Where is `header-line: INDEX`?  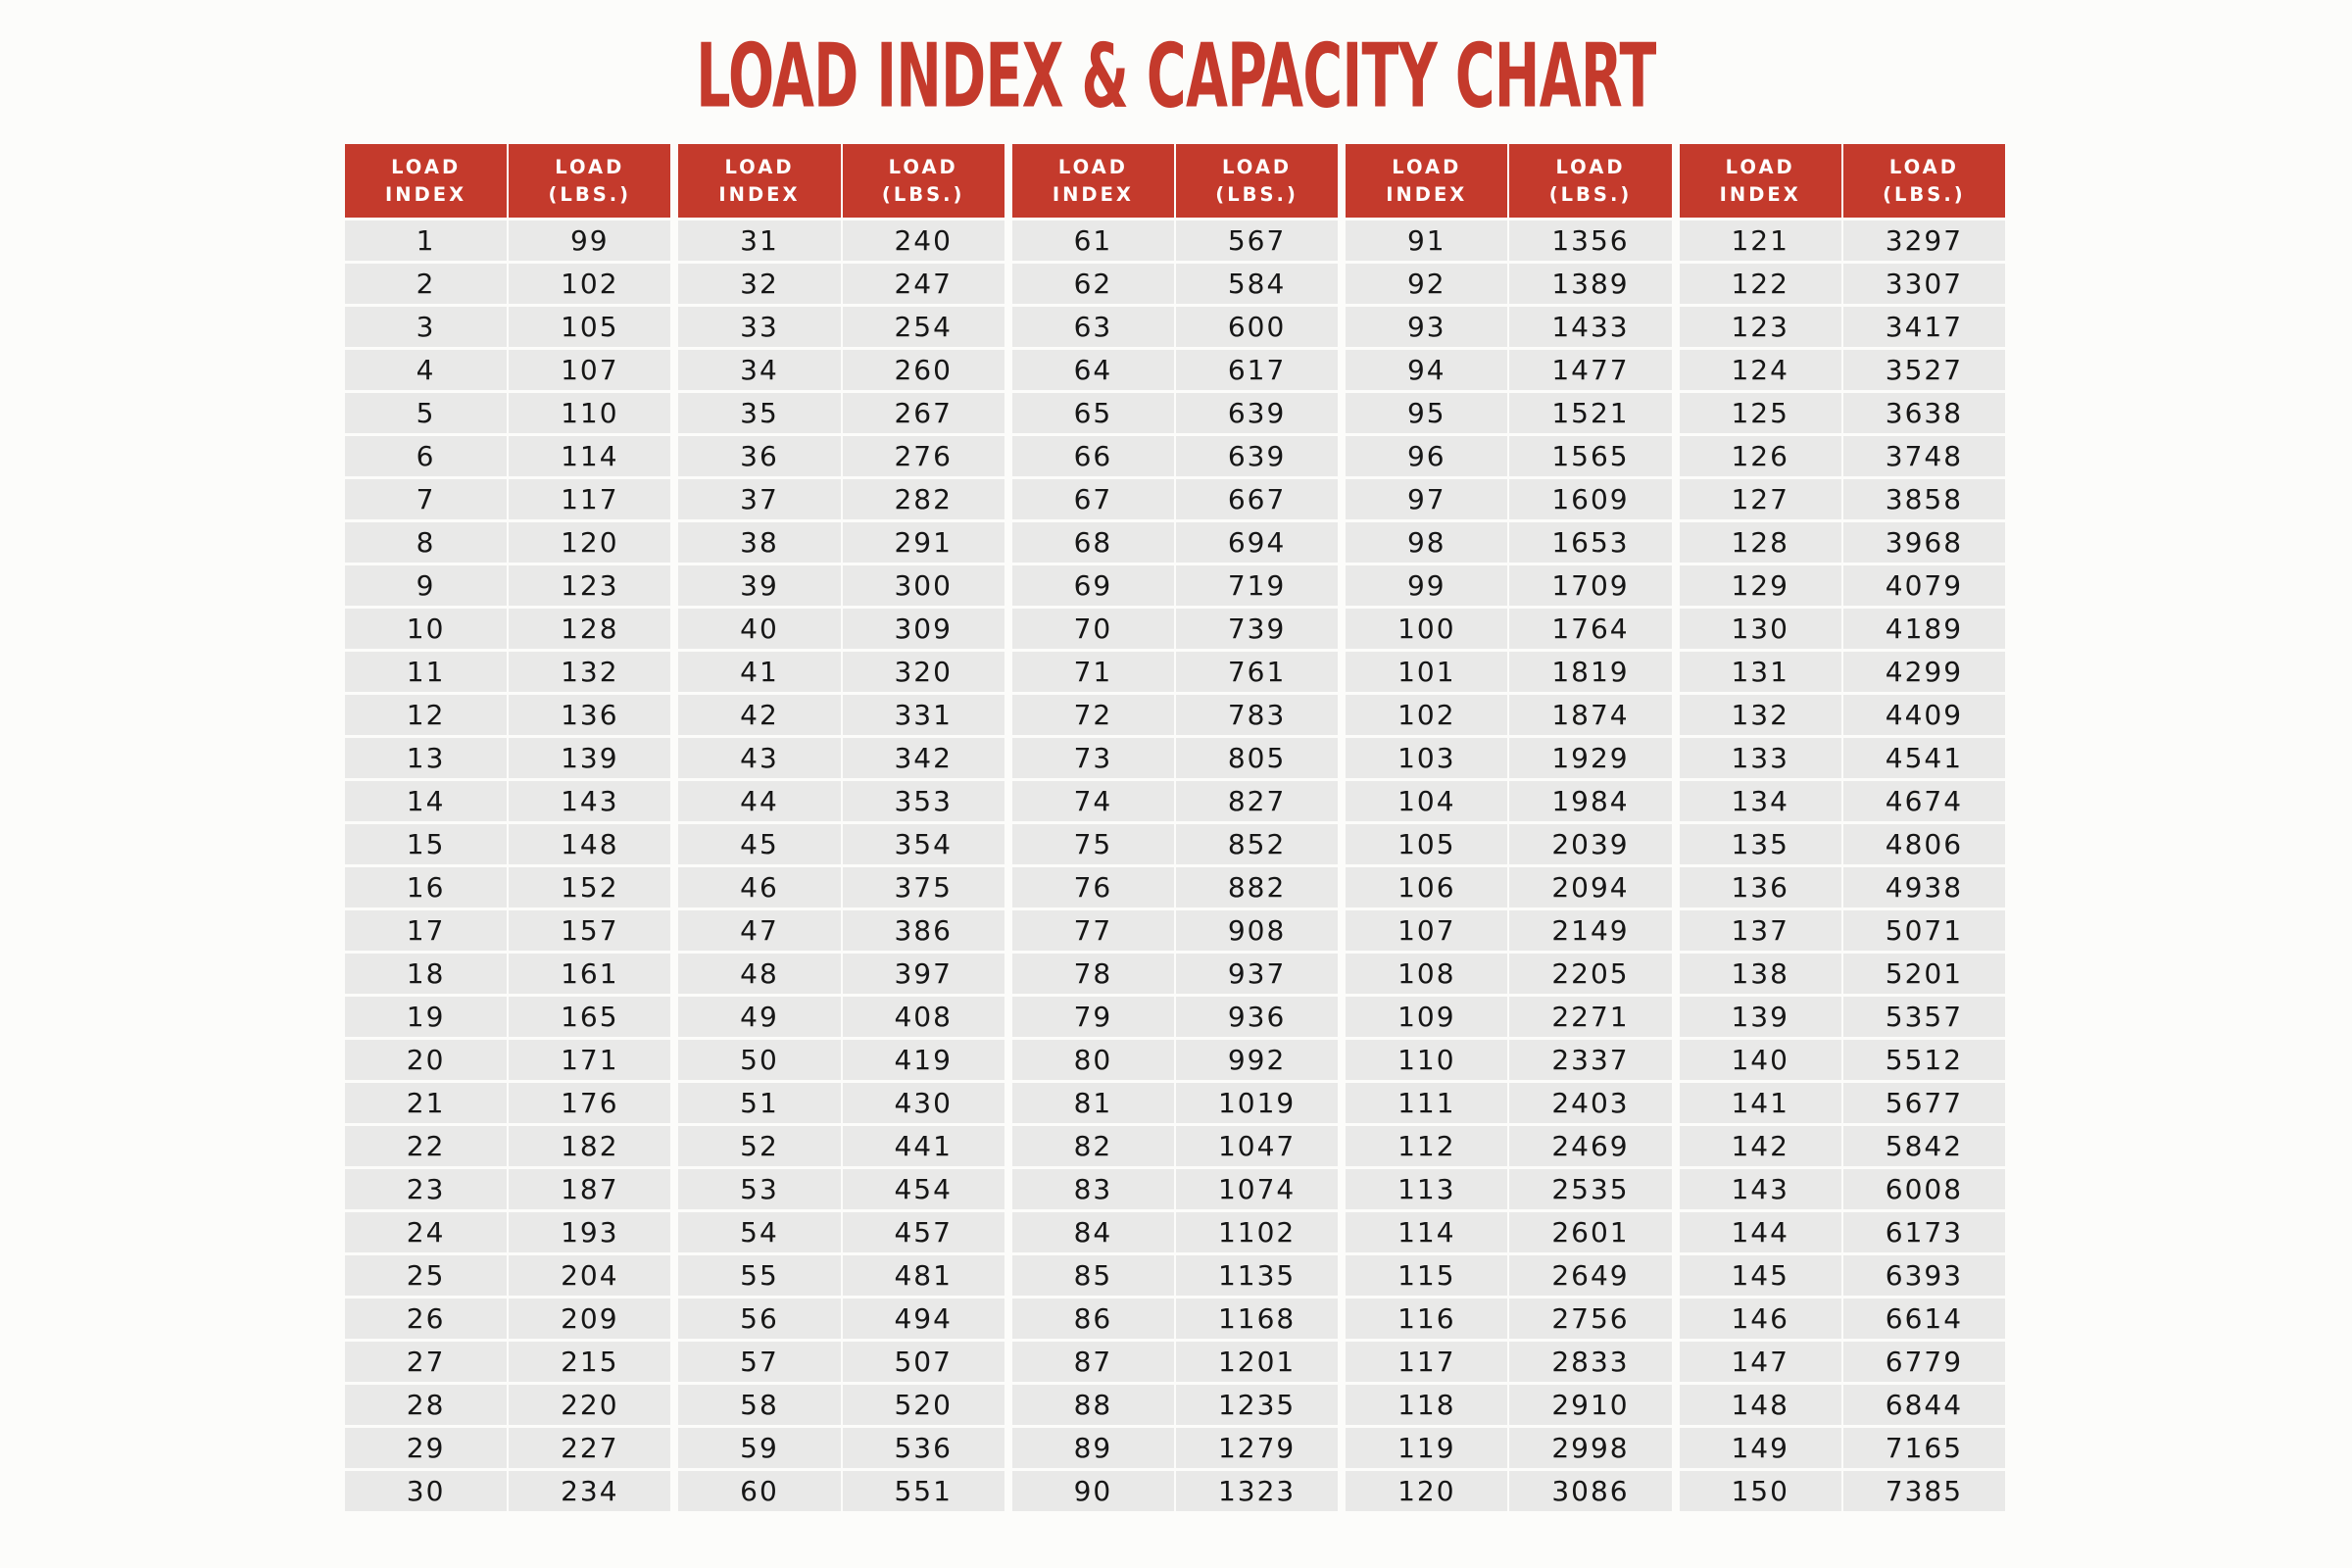 header-line: INDEX is located at coordinates (1760, 194).